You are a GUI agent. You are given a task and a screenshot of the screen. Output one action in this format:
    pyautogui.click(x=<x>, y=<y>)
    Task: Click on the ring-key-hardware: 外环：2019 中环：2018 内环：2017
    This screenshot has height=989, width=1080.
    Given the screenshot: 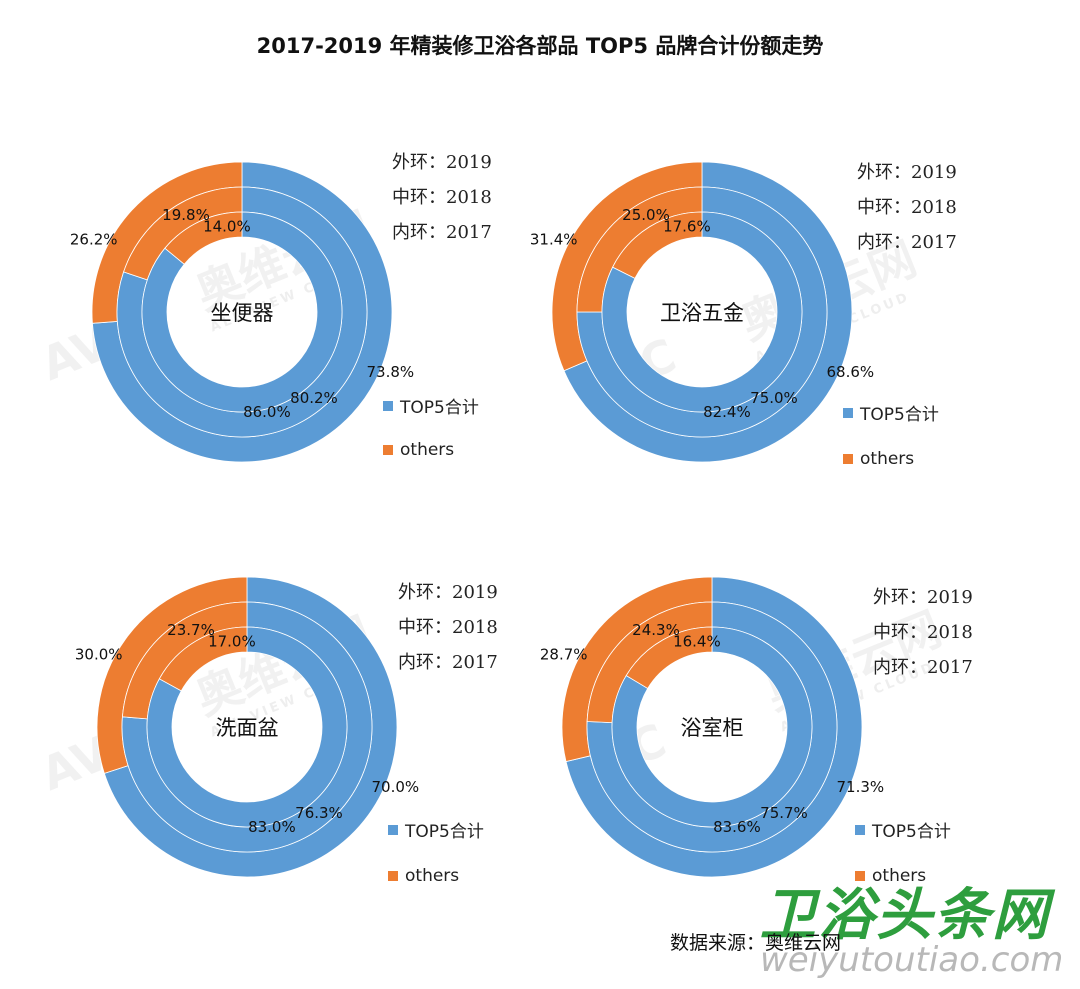 What is the action you would take?
    pyautogui.click(x=907, y=207)
    